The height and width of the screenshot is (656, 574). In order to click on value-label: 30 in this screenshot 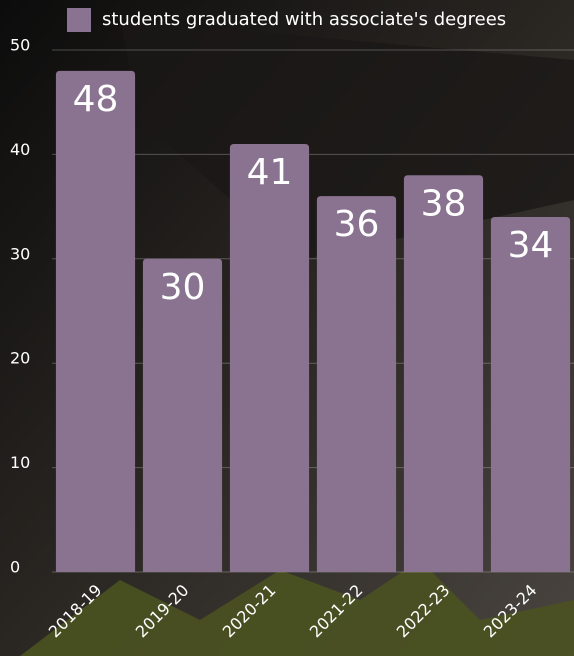, I will do `click(183, 287)`.